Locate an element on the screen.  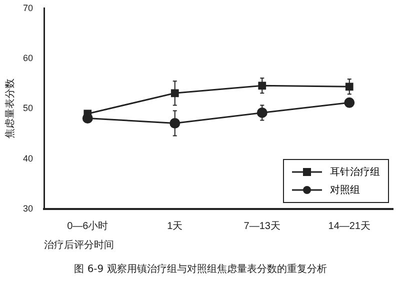
x-tick-label: 1天 is located at coordinates (175, 226).